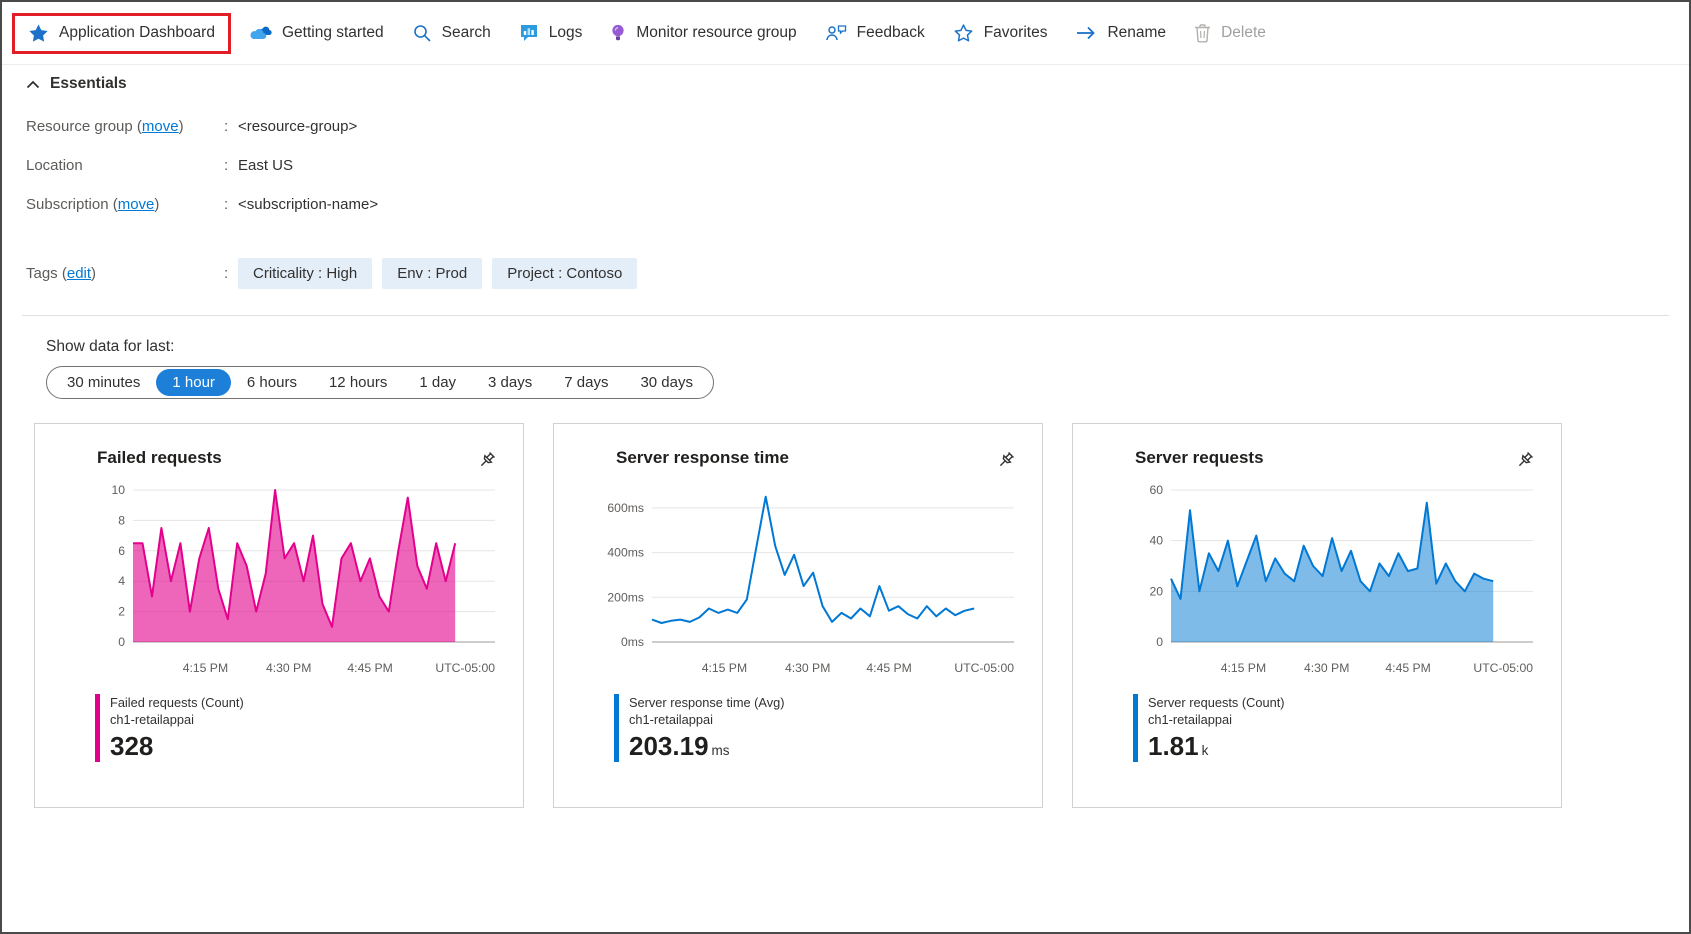 This screenshot has width=1691, height=934. I want to click on section-divider, so click(845, 315).